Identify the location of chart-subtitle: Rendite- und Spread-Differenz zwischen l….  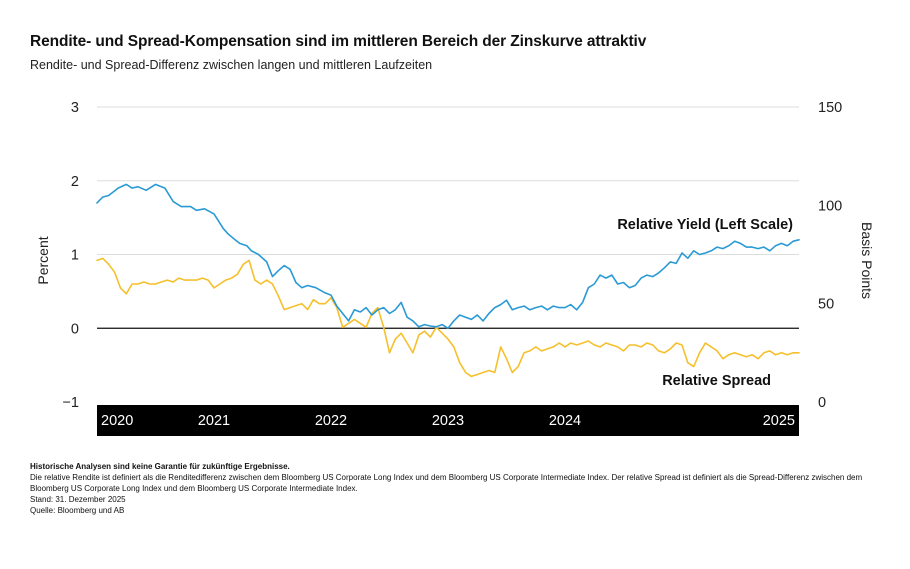
(231, 65).